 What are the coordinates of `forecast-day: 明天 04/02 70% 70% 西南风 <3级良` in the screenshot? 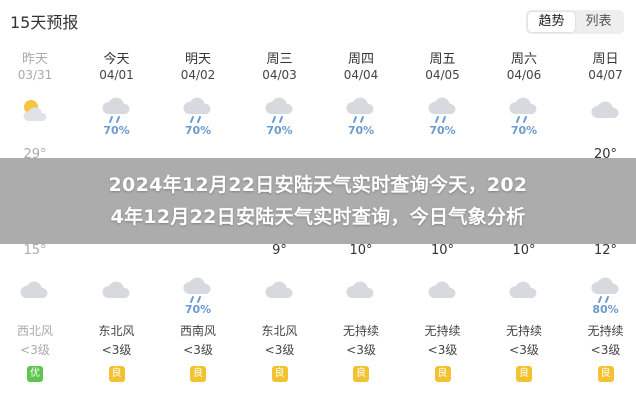 It's located at (198, 200).